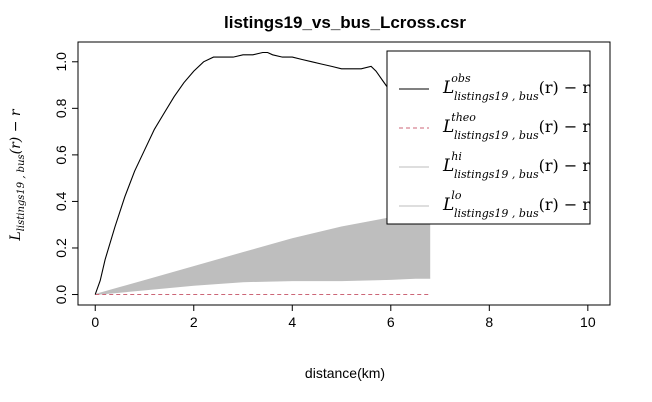 Image resolution: width=652 pixels, height=402 pixels. Describe the element at coordinates (516, 87) in the screenshot. I see `legend-label-obs: Lobs listings19 , bus(r) − r` at that location.